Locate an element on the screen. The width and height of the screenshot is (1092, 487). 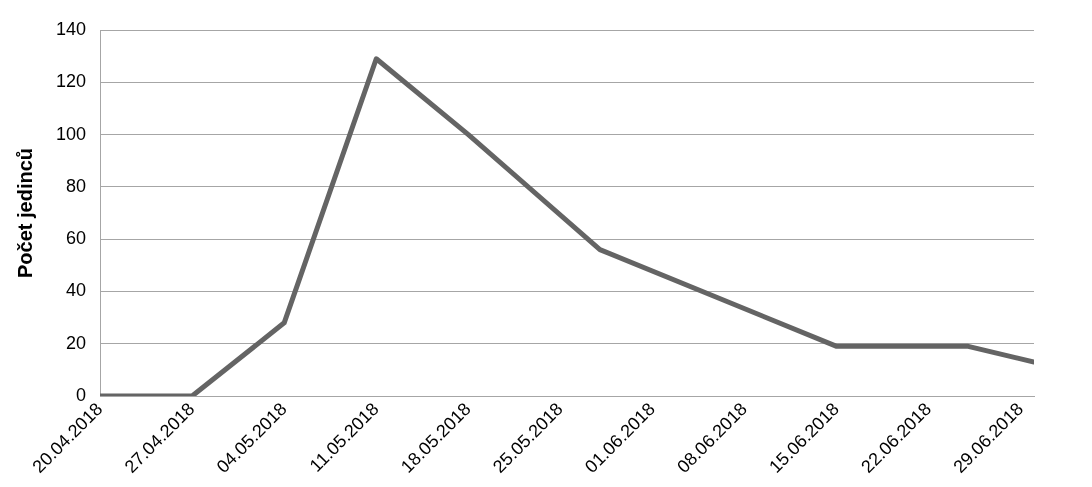
y-tick-label: 60 is located at coordinates (76, 238).